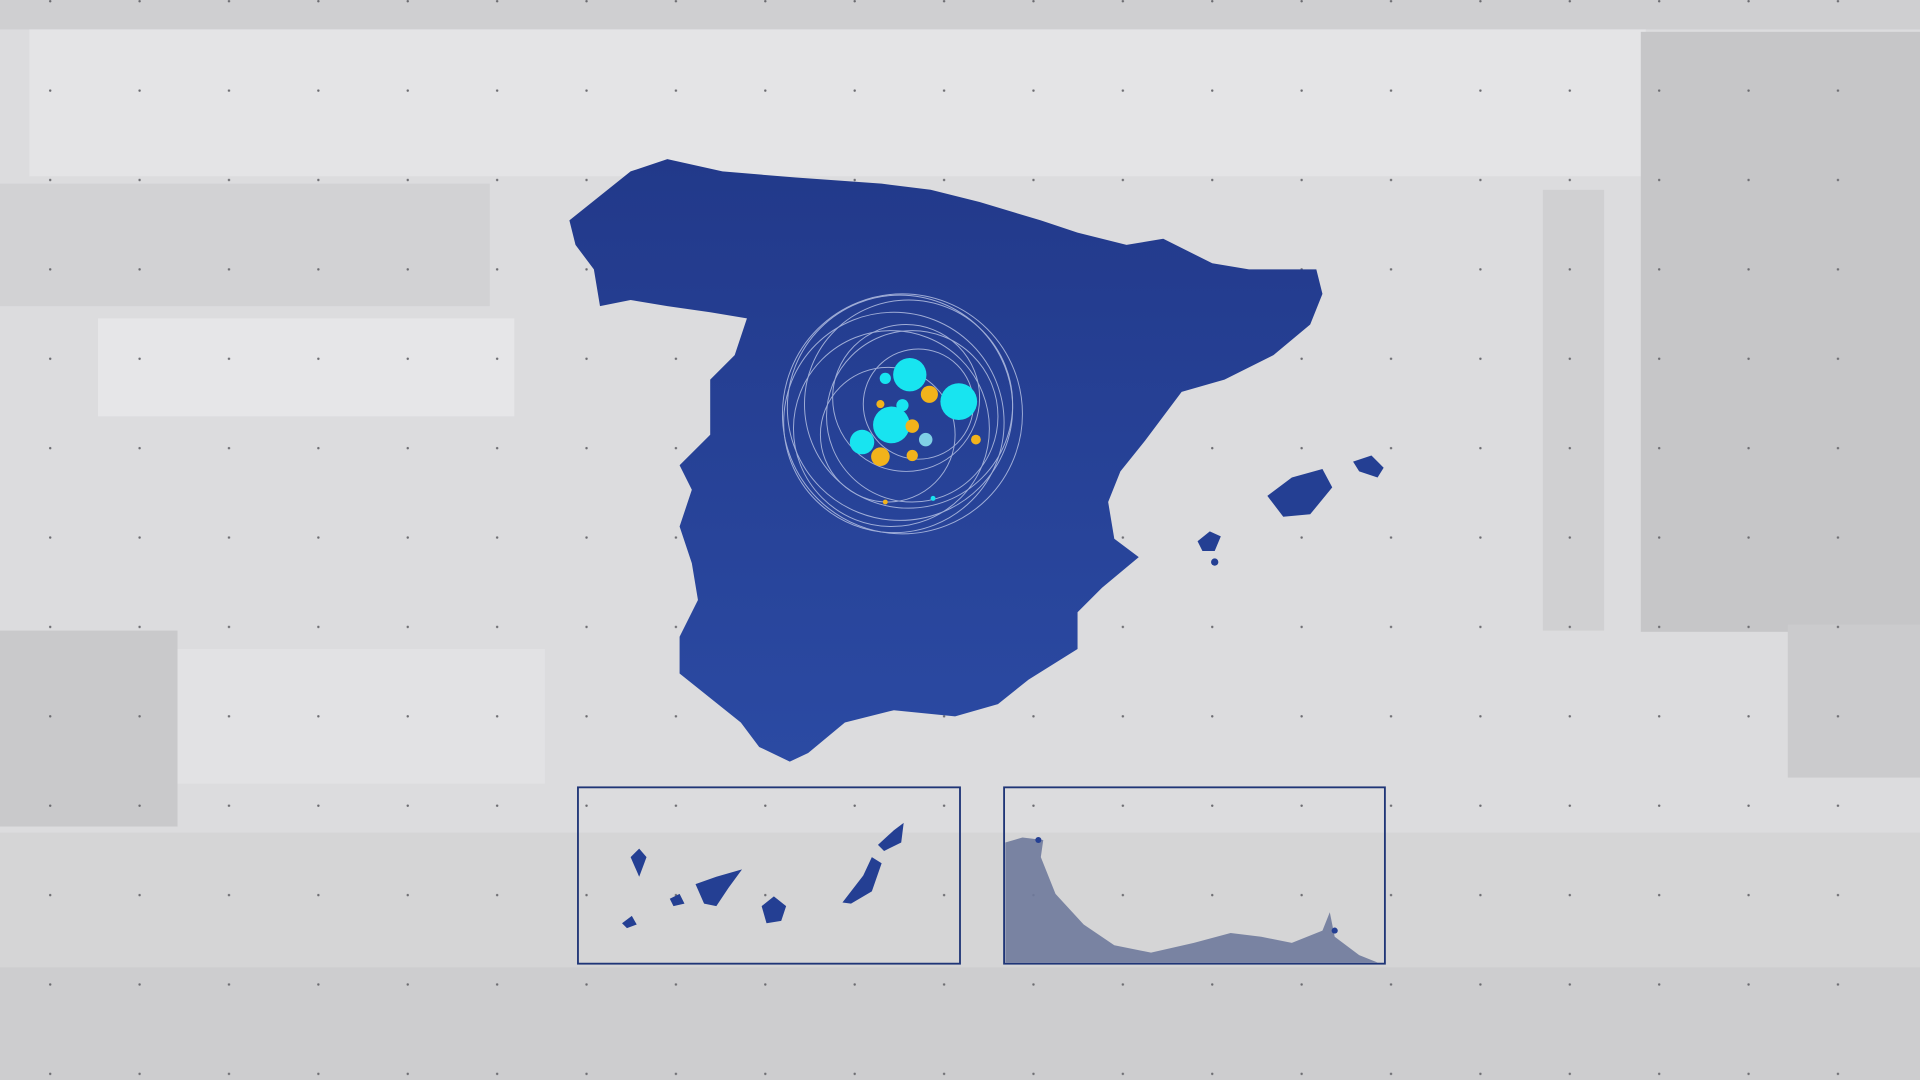  What do you see at coordinates (890, 837) in the screenshot?
I see `lanzarote` at bounding box center [890, 837].